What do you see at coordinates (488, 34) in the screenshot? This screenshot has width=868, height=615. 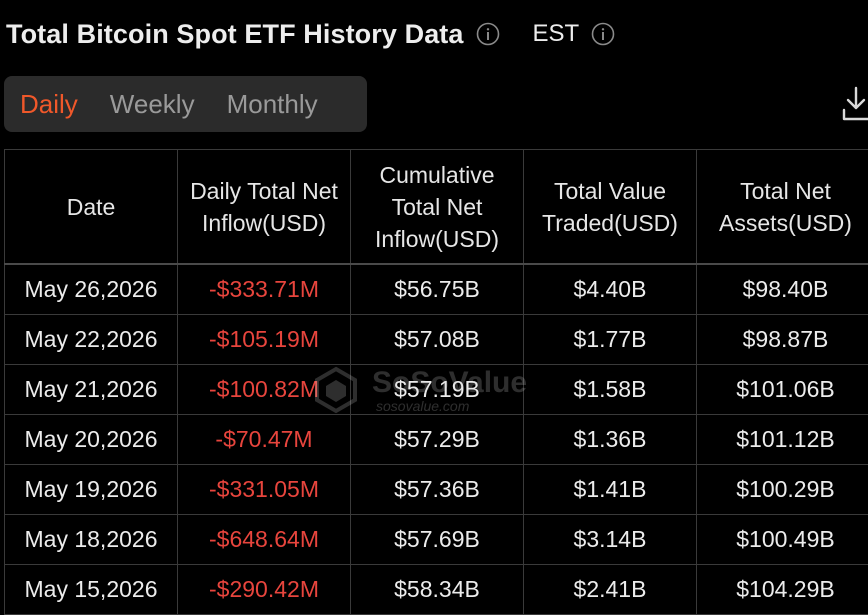 I see `info-icon` at bounding box center [488, 34].